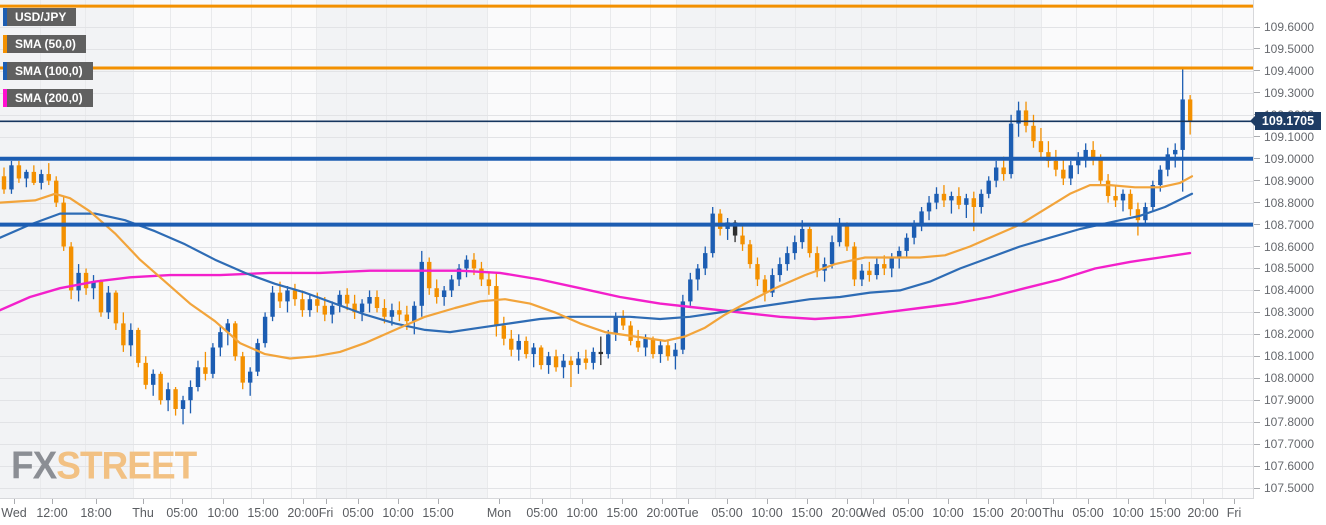  I want to click on legend-item-symbol: USD/JPY, so click(48, 17).